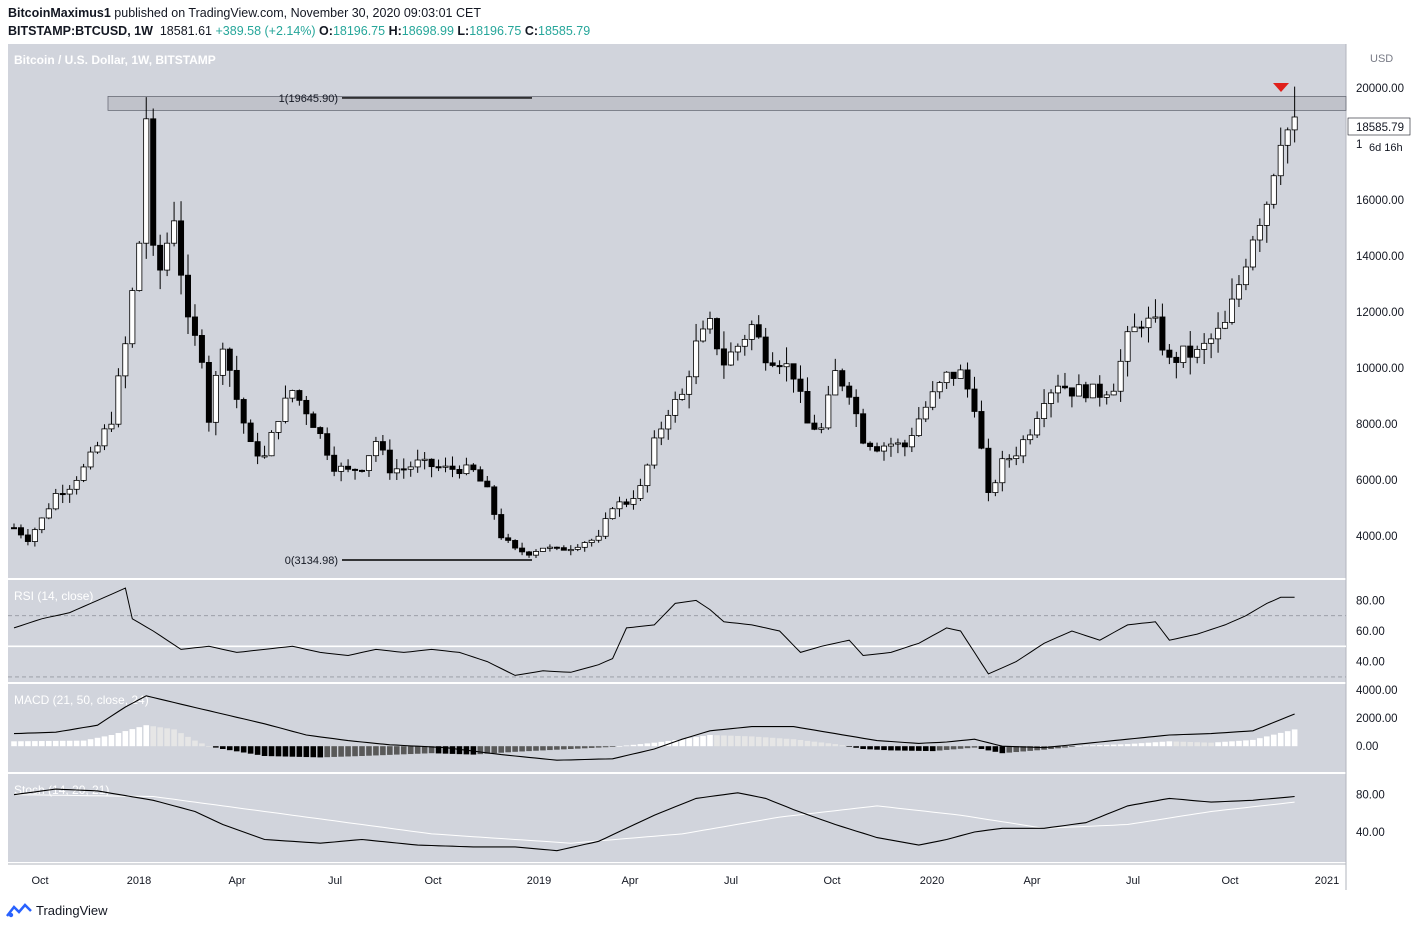 The width and height of the screenshot is (1420, 930). I want to click on time-tick-label: Oct, so click(1229, 881).